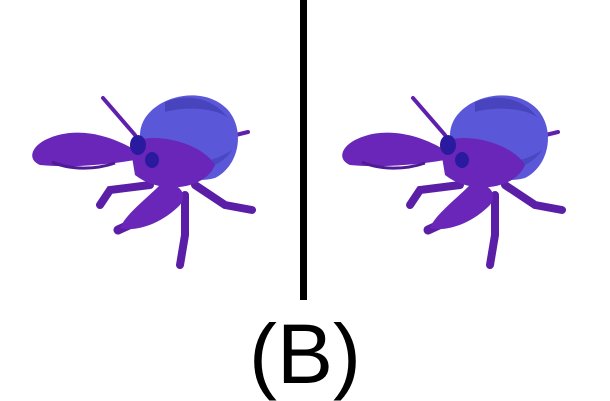  What do you see at coordinates (305, 354) in the screenshot?
I see `figure-label: (B)` at bounding box center [305, 354].